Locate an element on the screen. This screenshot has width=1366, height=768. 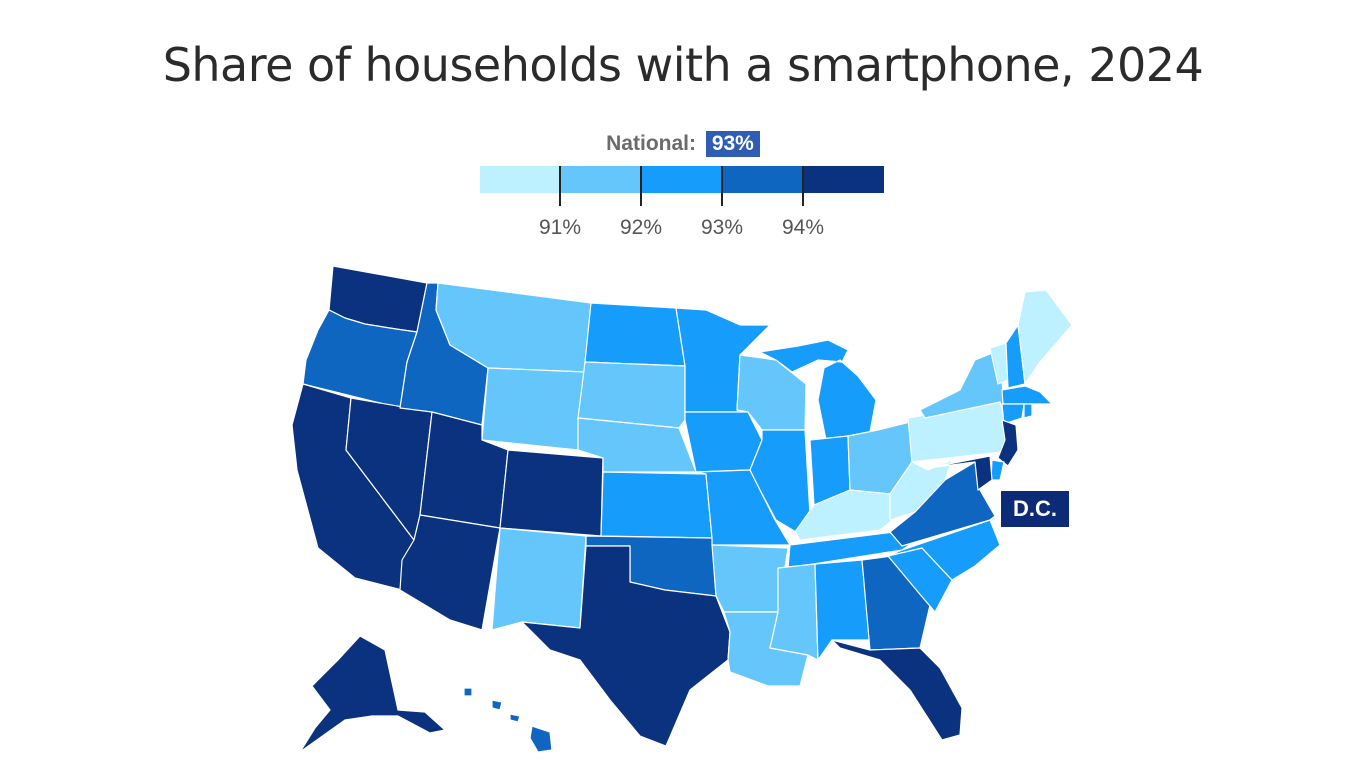
state-TX is located at coordinates (626, 646).